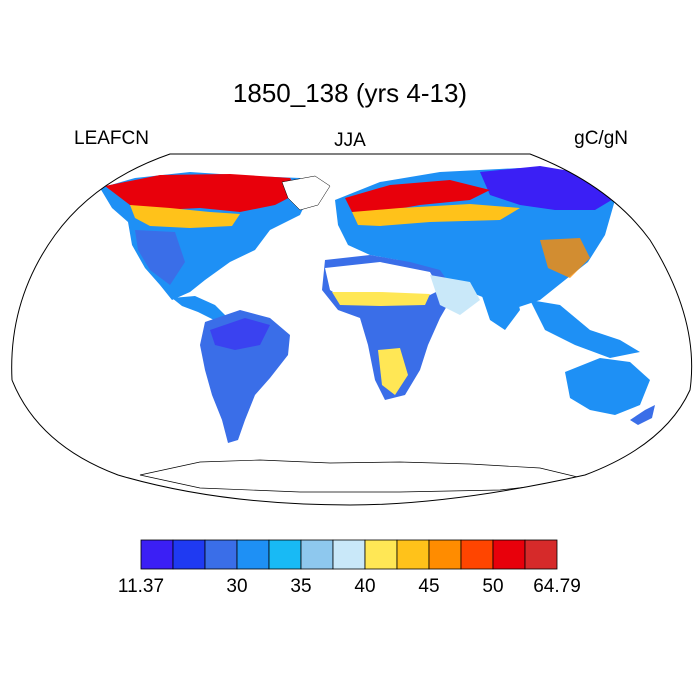 The height and width of the screenshot is (700, 700). Describe the element at coordinates (500, 309) in the screenshot. I see `india-region` at that location.